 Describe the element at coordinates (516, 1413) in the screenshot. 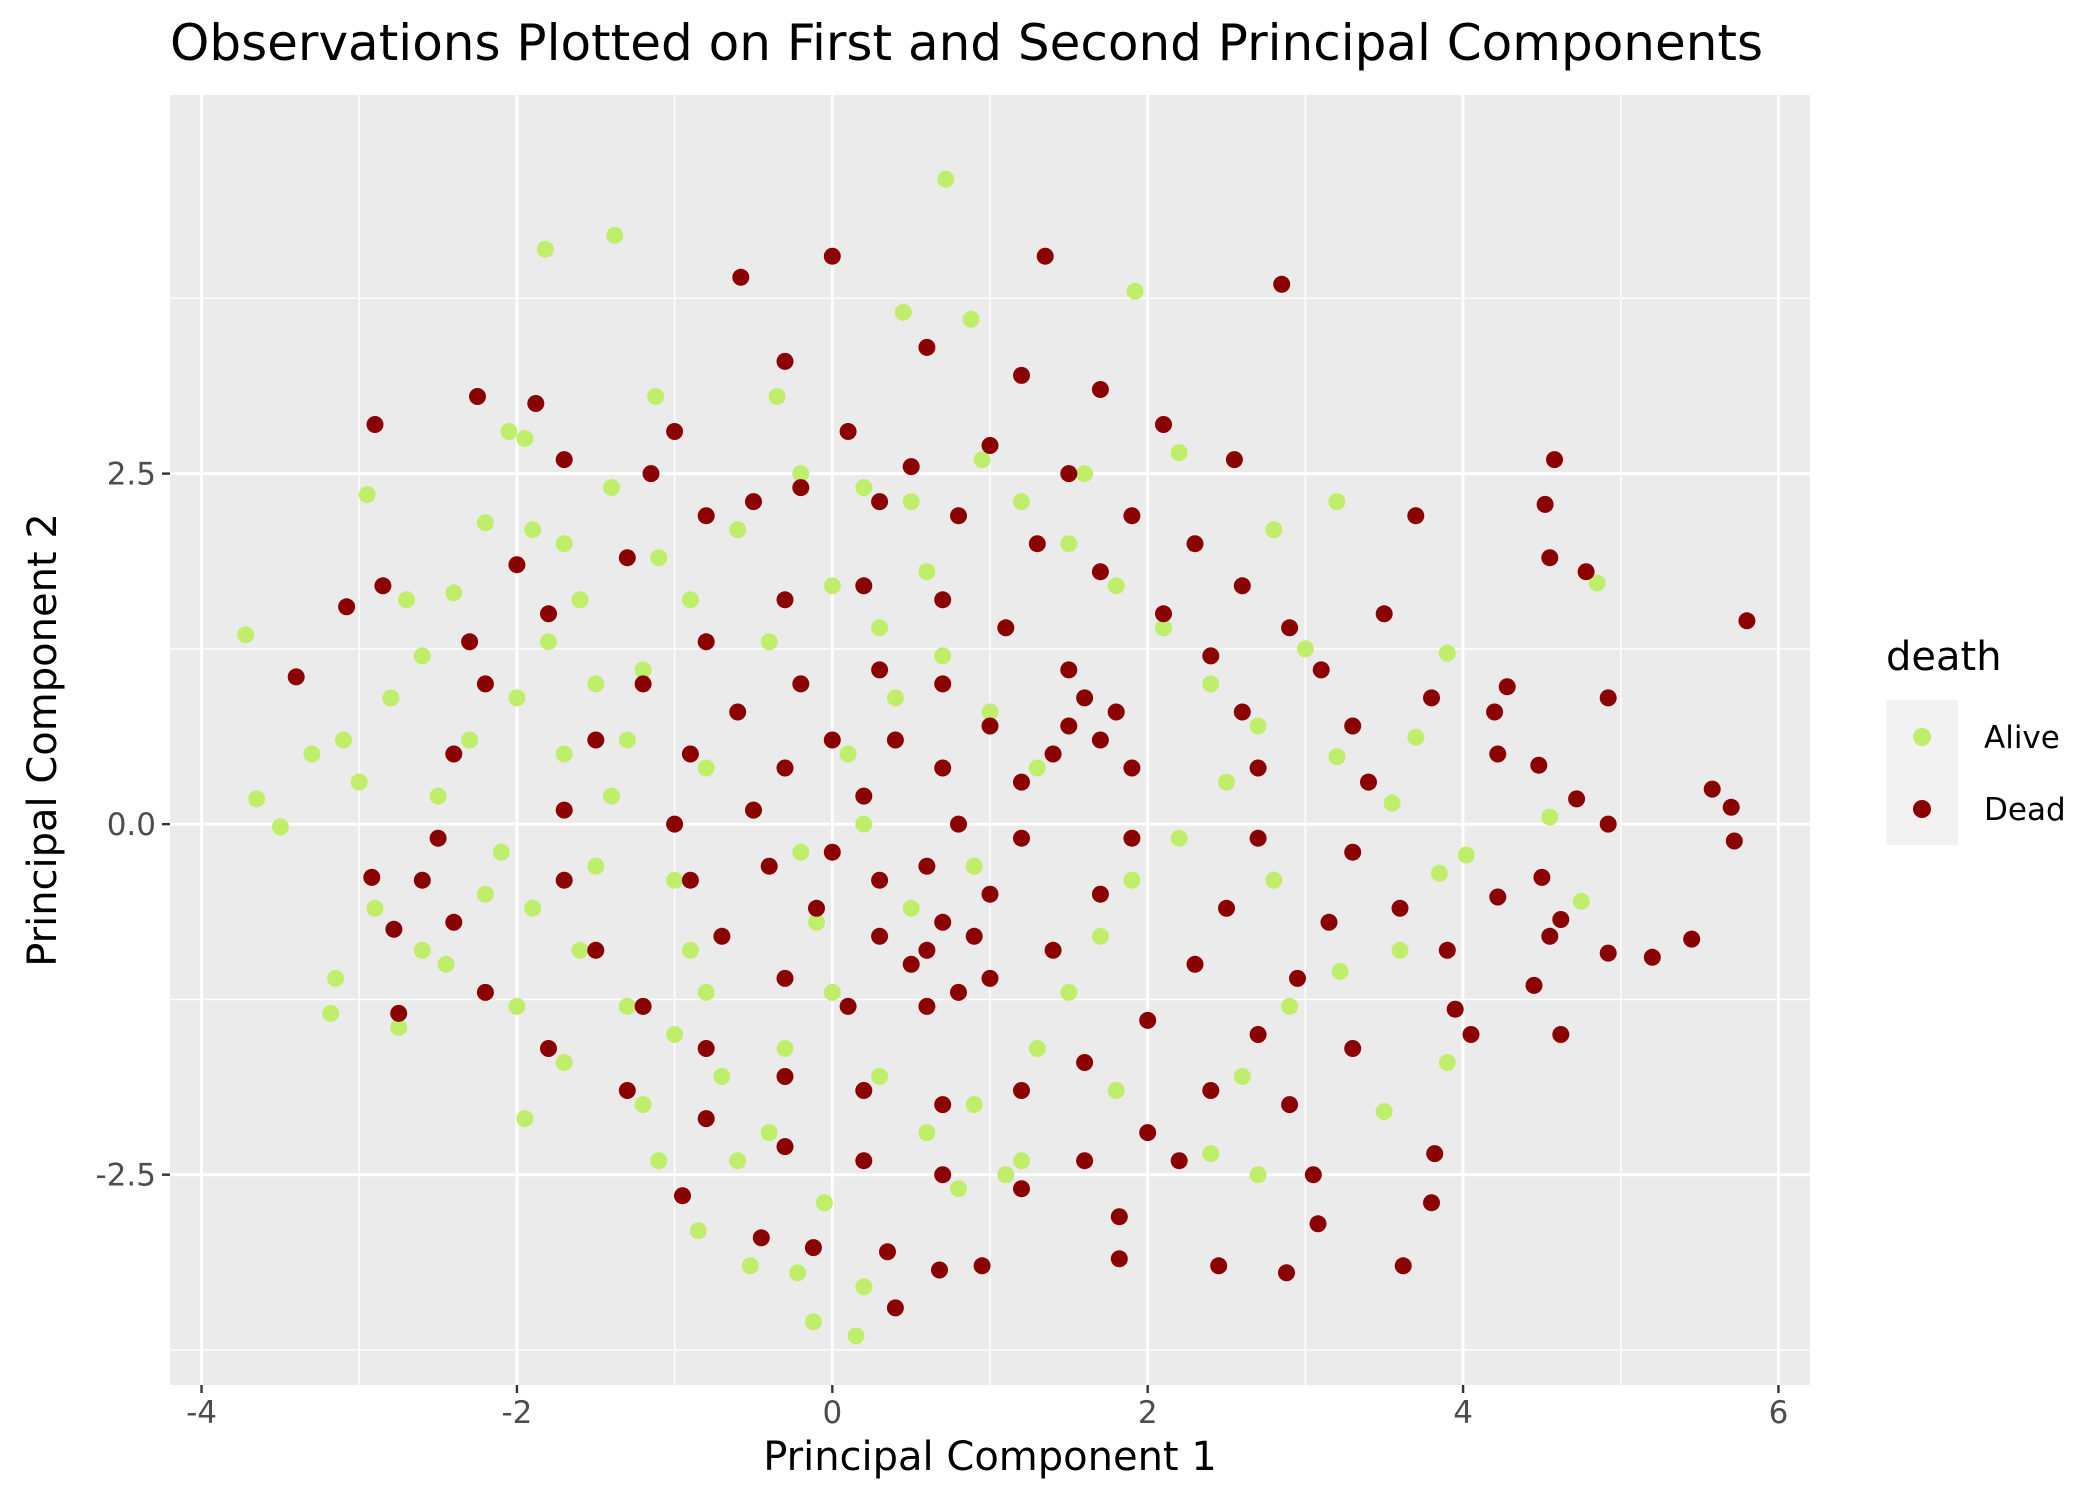

I see `x-tick-label: -2` at that location.